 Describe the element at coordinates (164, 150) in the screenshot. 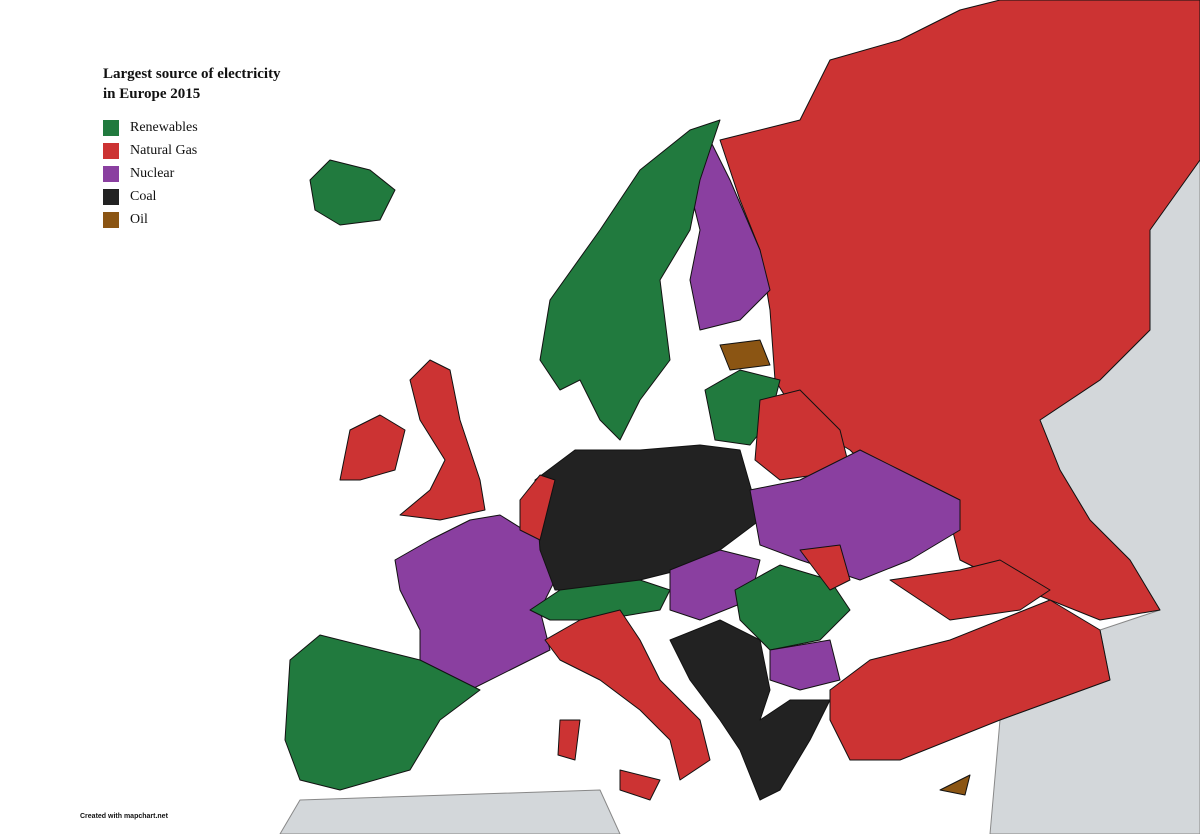

I see `legend-label: Natural Gas` at that location.